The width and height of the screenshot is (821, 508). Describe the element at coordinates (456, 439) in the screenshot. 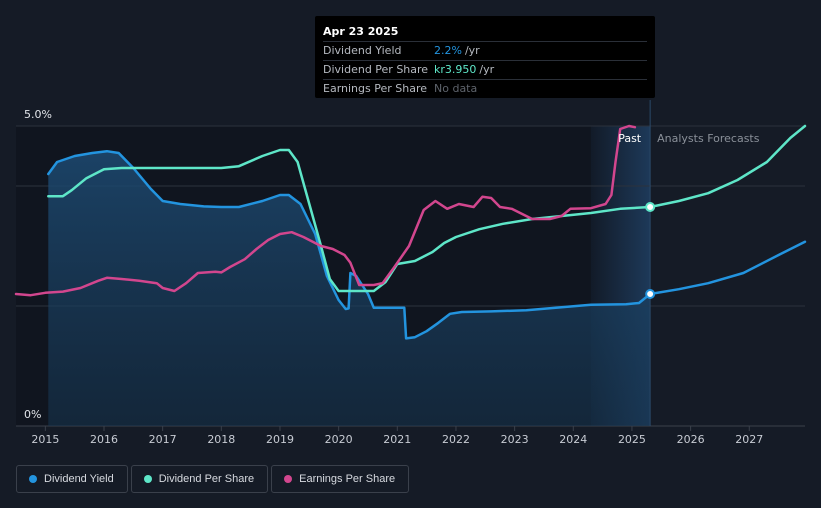

I see `x-tick-label: 2022` at that location.